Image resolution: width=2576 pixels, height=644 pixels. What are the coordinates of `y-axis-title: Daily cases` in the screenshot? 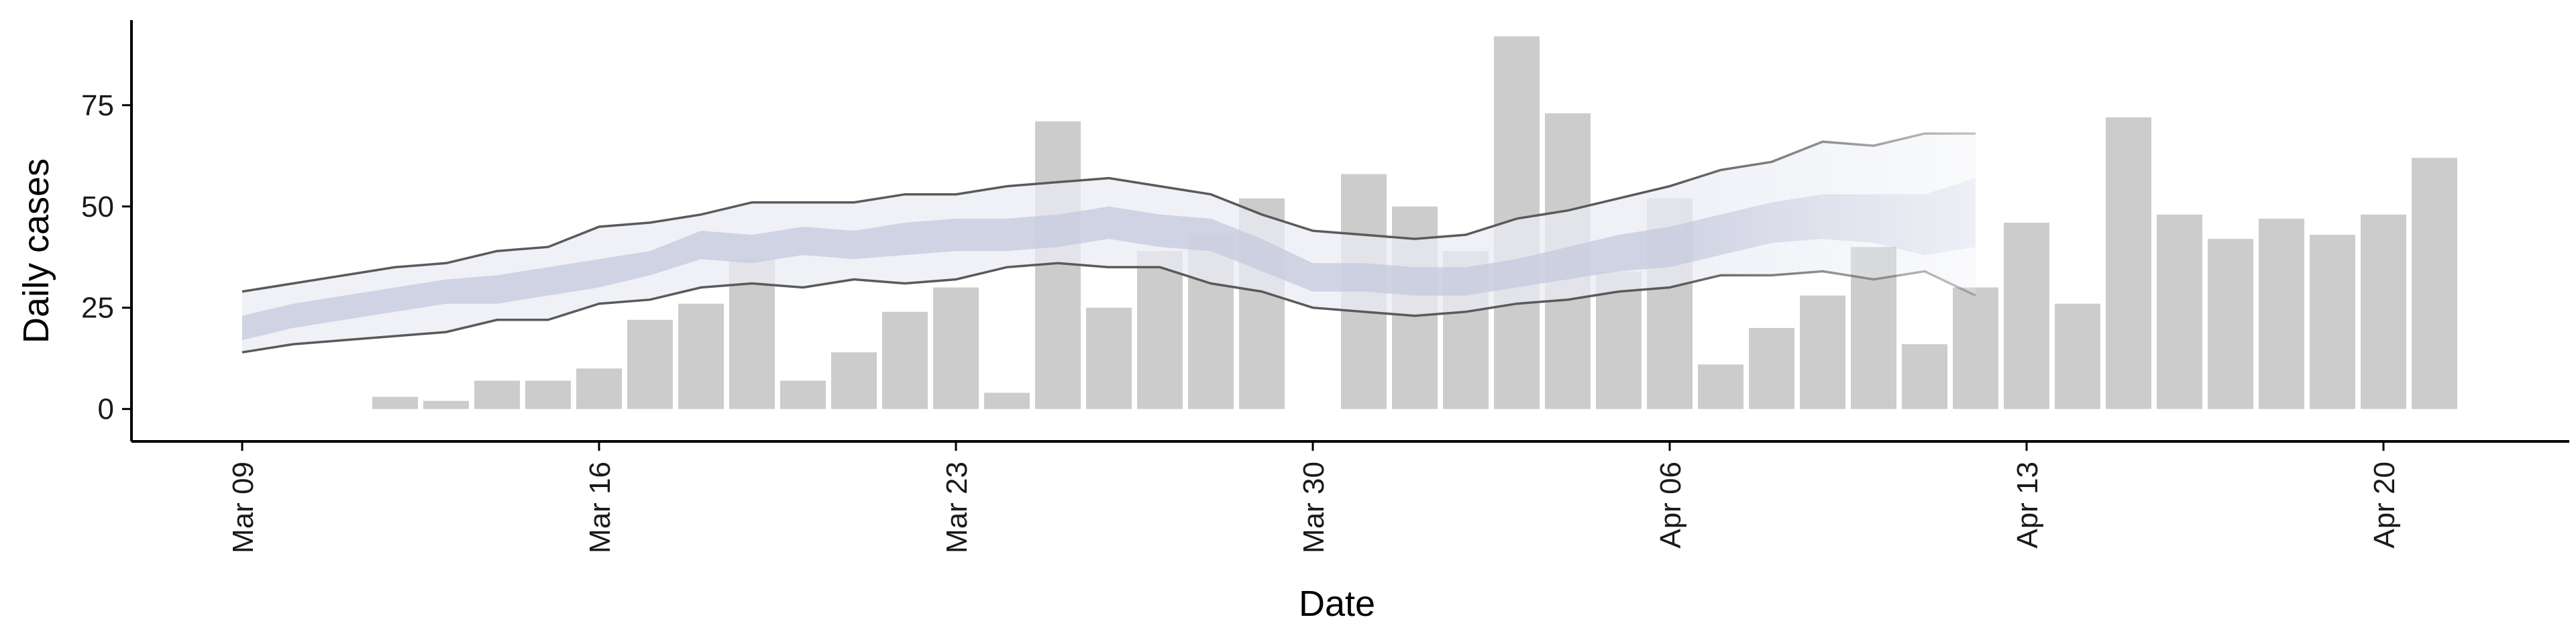 It's located at (36, 250).